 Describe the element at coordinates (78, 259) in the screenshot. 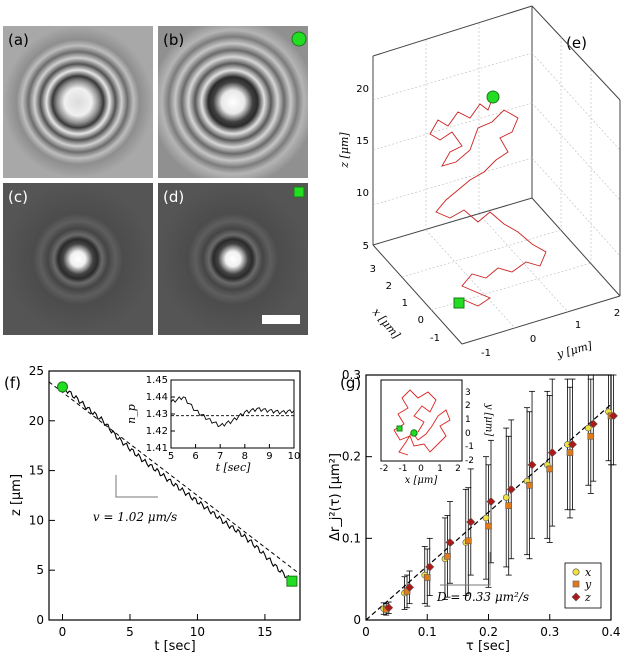

I see `hologram-panel-c: (c)` at that location.